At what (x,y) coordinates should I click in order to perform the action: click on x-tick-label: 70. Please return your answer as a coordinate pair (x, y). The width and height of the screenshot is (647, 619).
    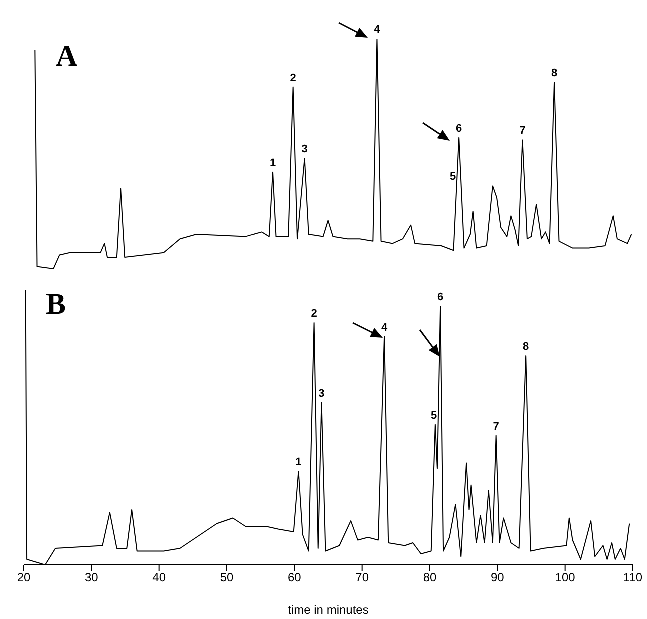
    Looking at the image, I should click on (363, 577).